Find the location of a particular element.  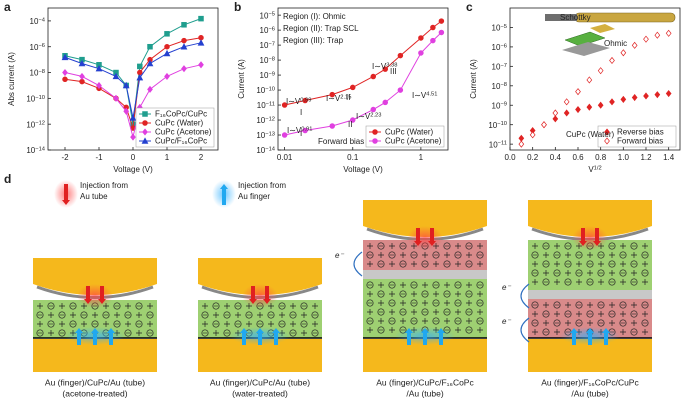

superscript: −9 is located at coordinates (271, 74).